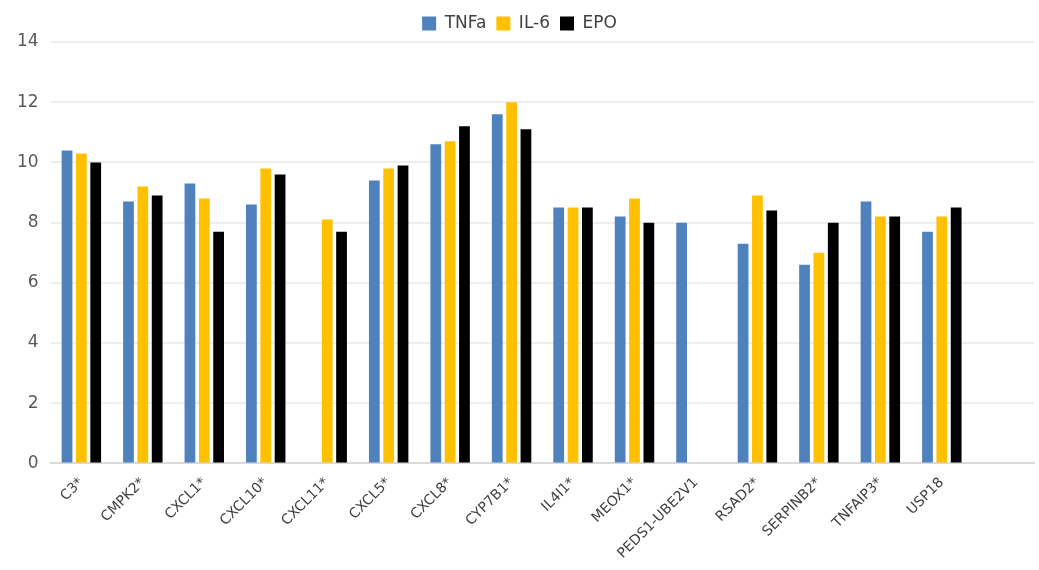 The width and height of the screenshot is (1039, 570). Describe the element at coordinates (27, 40) in the screenshot. I see `y-tick-label: 14` at that location.